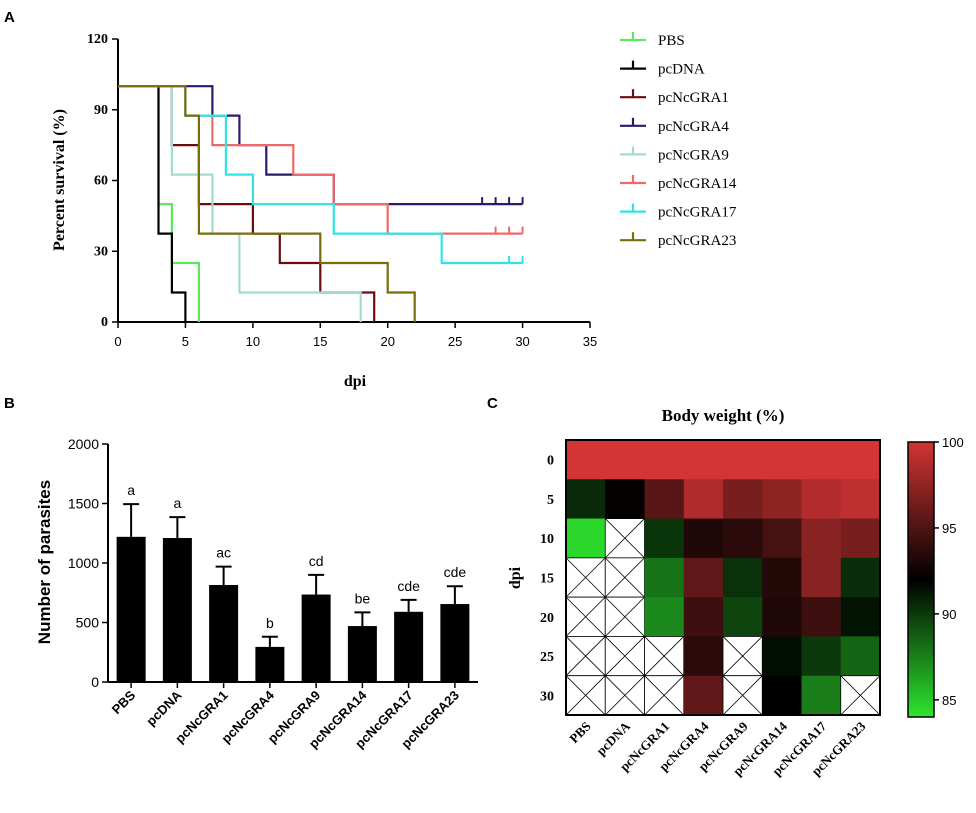  What do you see at coordinates (131, 609) in the screenshot?
I see `bar-pbs` at bounding box center [131, 609].